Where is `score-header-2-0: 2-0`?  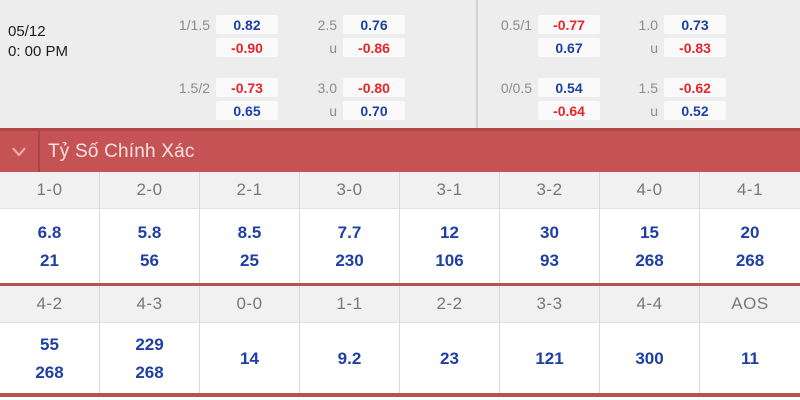
score-header-2-0: 2-0 is located at coordinates (150, 190).